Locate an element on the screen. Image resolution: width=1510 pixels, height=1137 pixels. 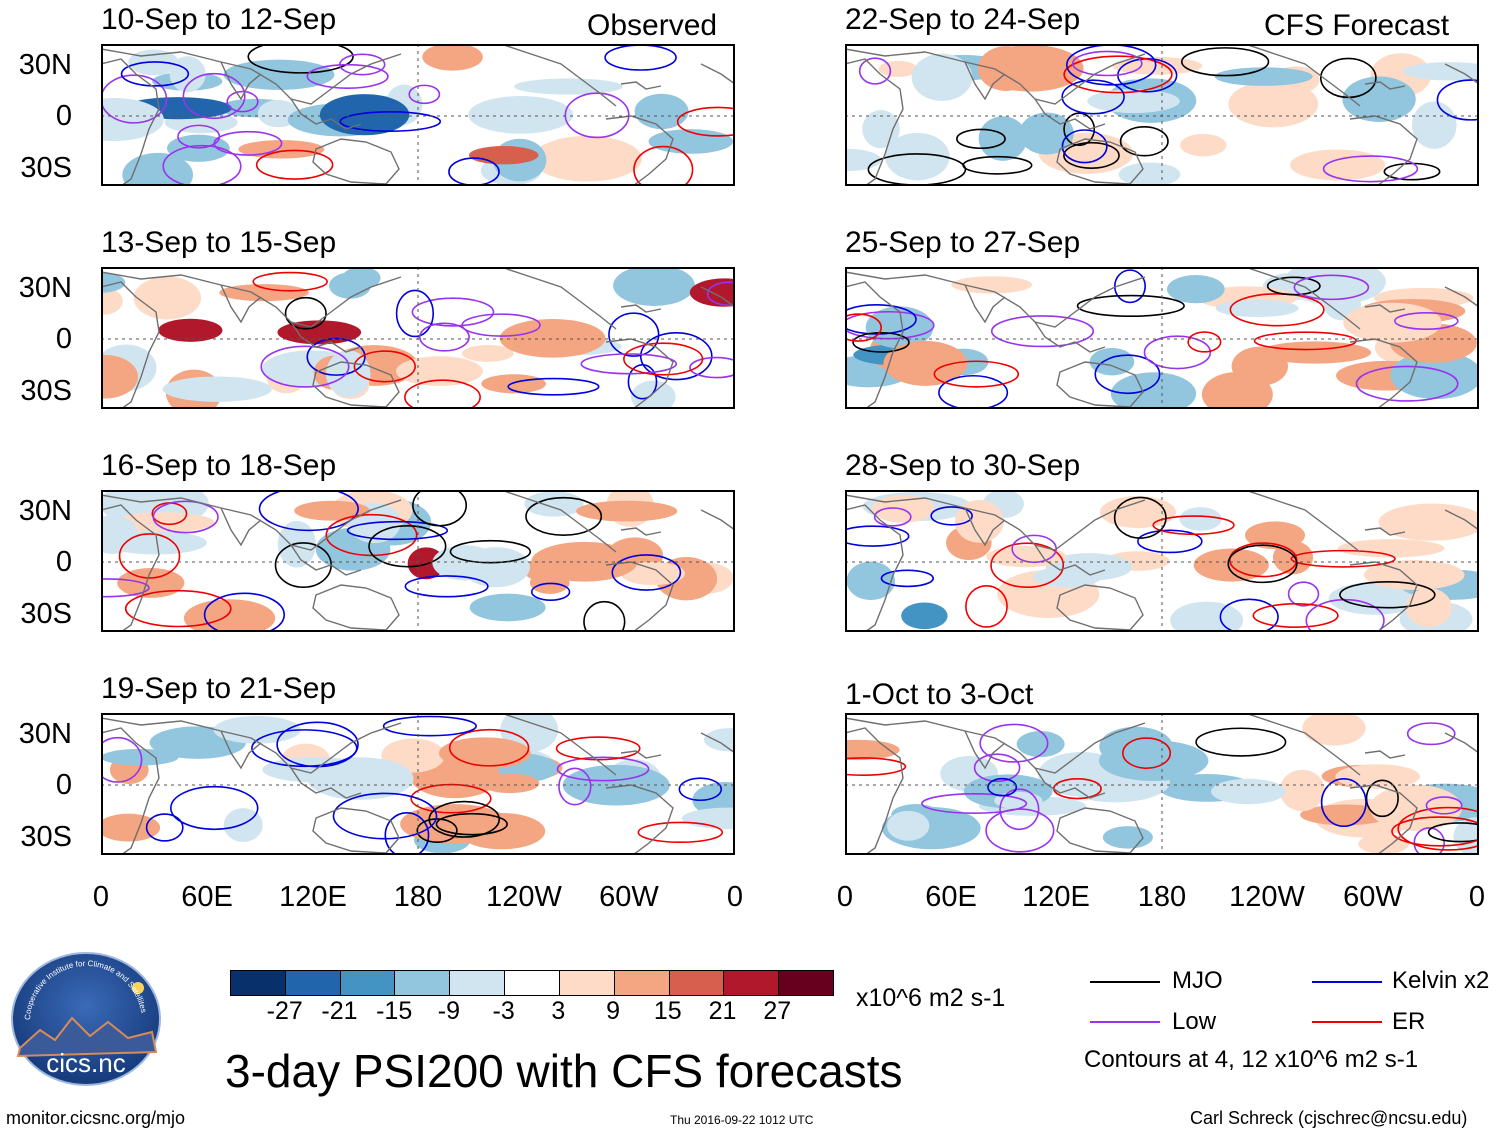
legend-swatch-mjo is located at coordinates (1125, 982).